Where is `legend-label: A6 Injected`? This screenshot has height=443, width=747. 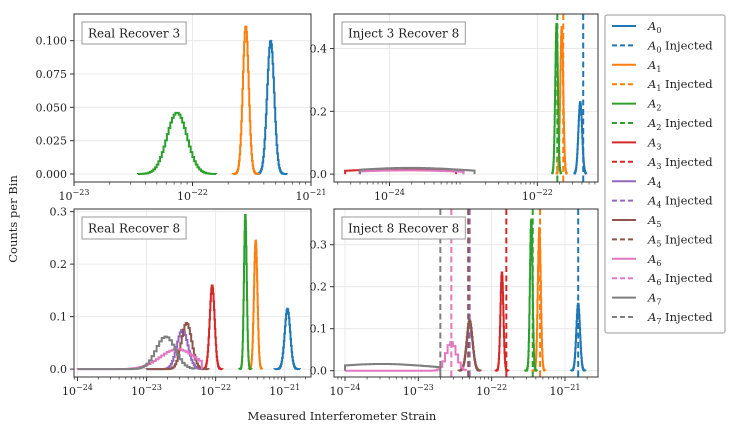
legend-label: A6 Injected is located at coordinates (680, 279).